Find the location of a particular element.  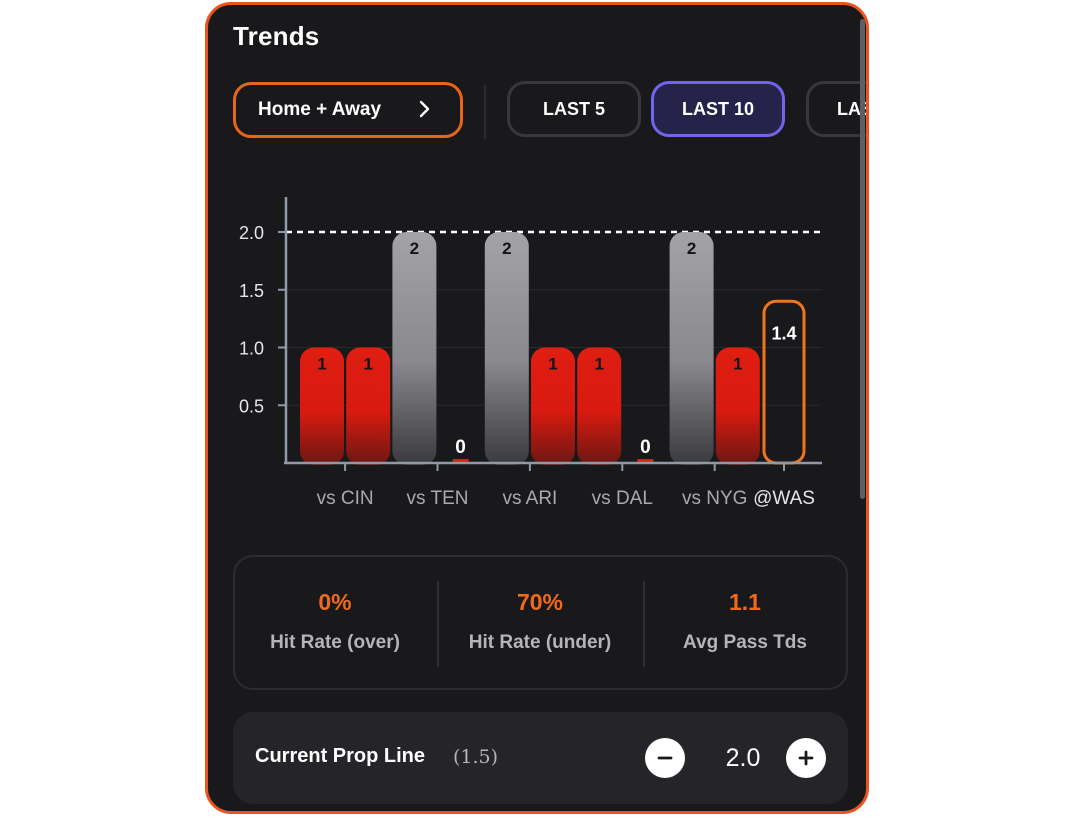

plus-icon is located at coordinates (806, 758).